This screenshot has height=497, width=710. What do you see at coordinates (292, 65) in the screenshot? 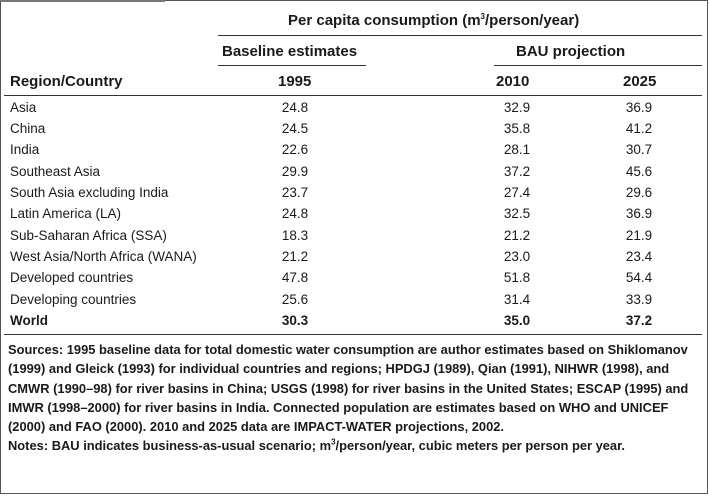
I see `baseline-rule` at bounding box center [292, 65].